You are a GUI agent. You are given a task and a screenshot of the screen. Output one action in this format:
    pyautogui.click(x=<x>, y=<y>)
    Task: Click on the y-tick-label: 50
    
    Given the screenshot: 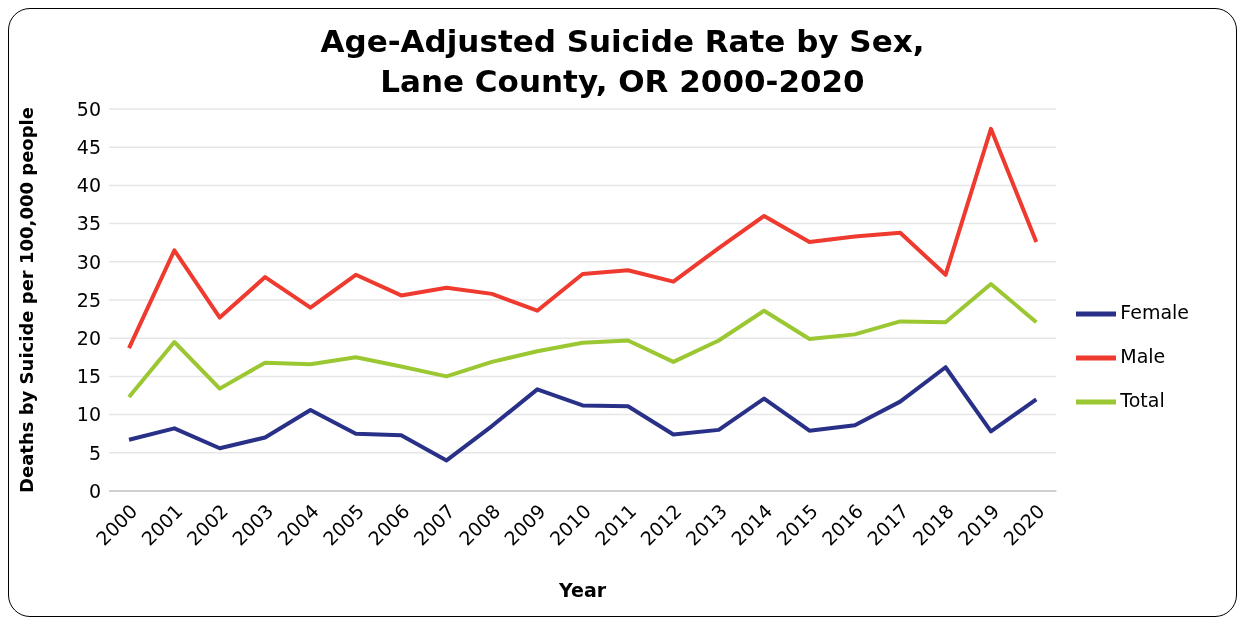 What is the action you would take?
    pyautogui.click(x=88, y=108)
    